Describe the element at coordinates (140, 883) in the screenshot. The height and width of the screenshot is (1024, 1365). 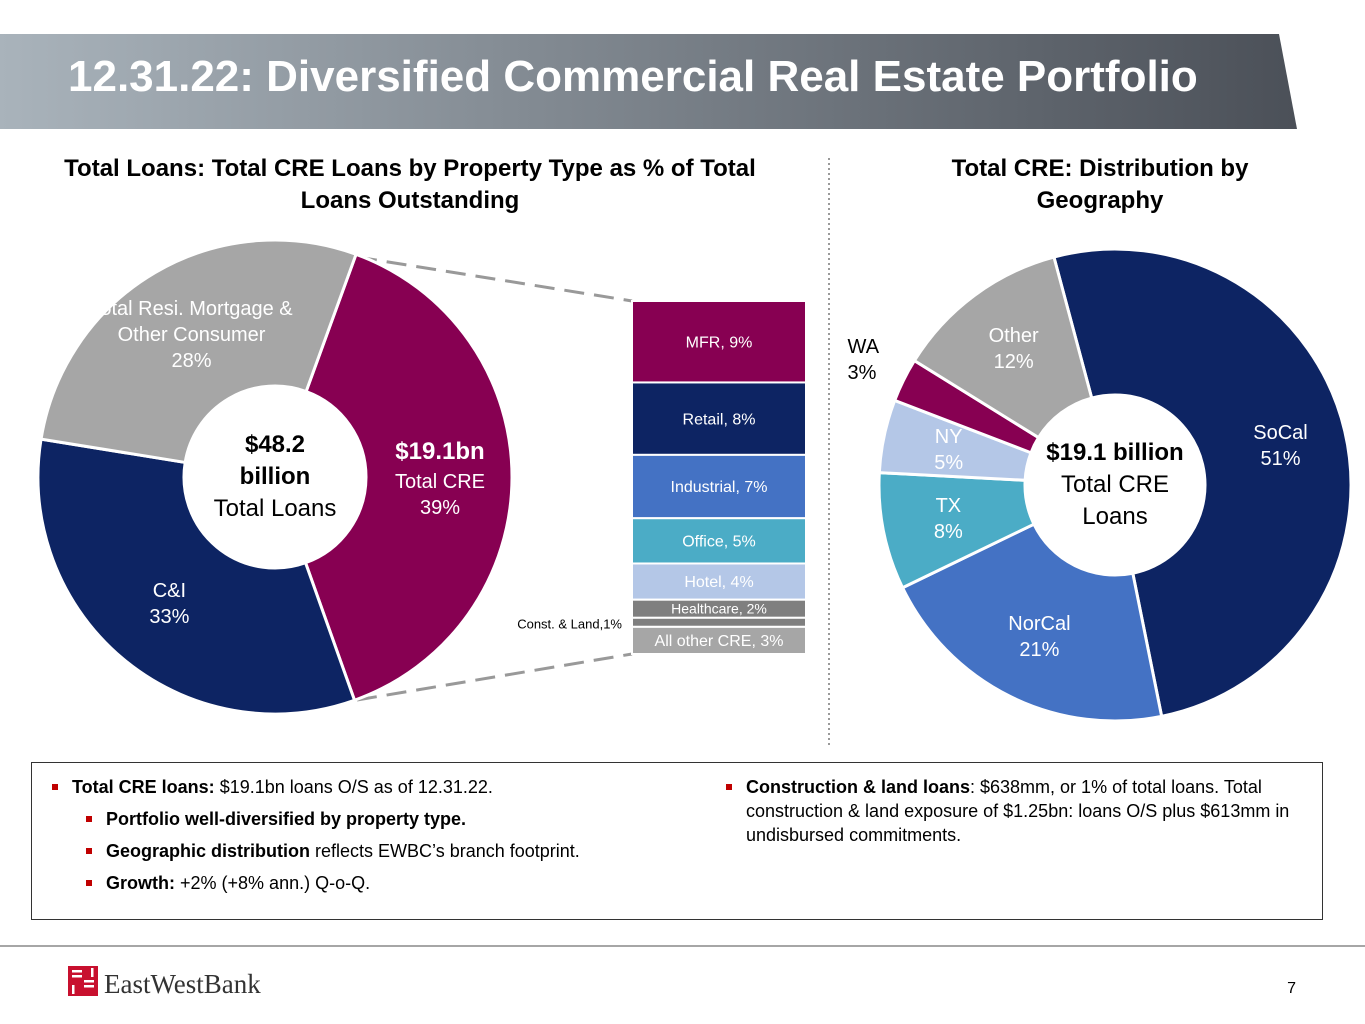
I see `bullet-bold: Growth:` at that location.